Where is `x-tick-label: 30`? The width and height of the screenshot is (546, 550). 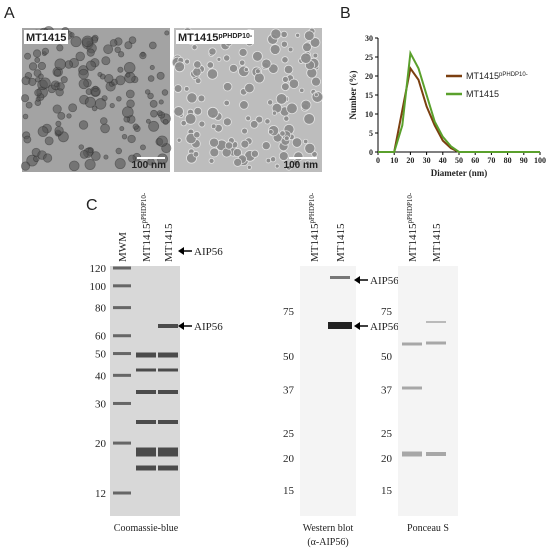 x-tick-label: 30 is located at coordinates (427, 160).